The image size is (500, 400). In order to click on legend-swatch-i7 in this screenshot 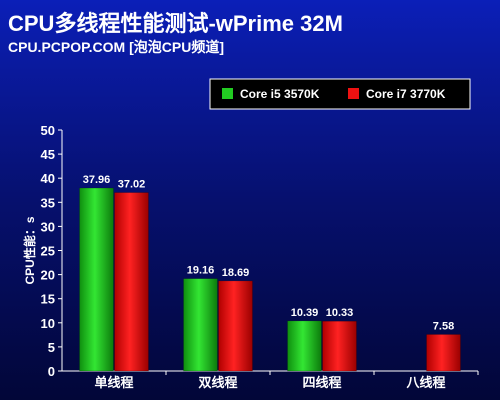, I will do `click(353, 93)`.